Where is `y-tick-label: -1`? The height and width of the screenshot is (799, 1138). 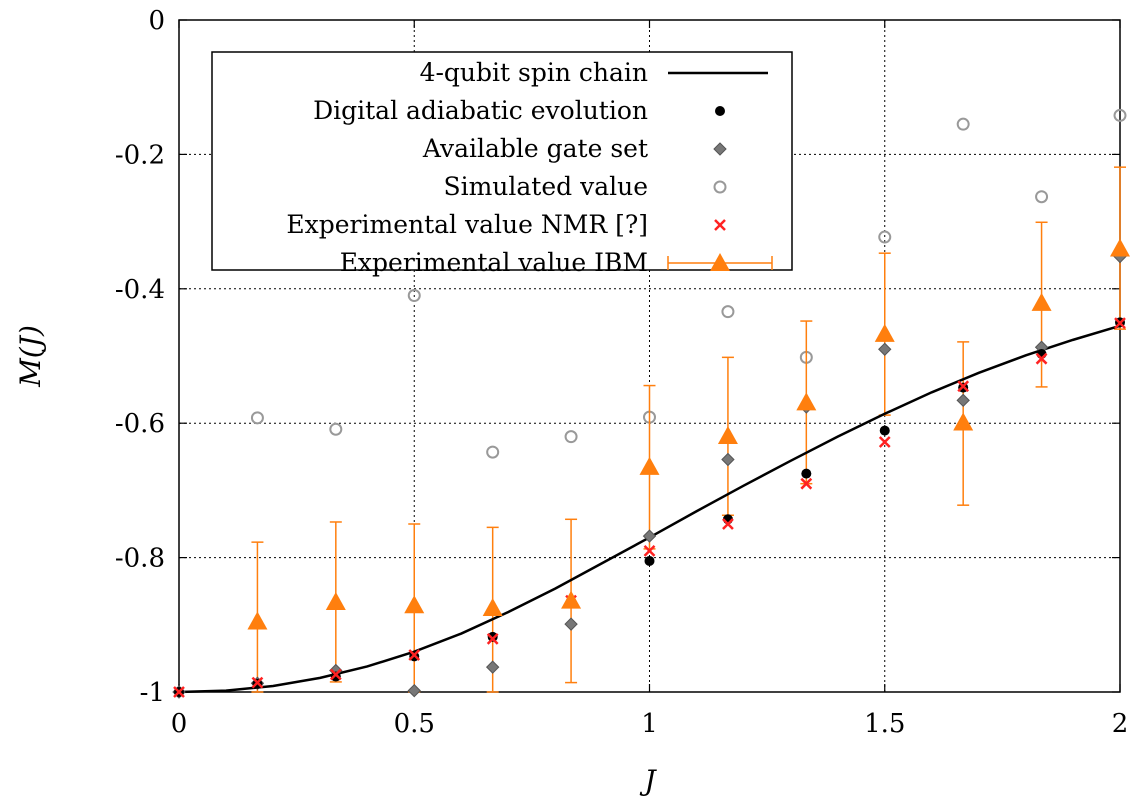 y-tick-label: -1 is located at coordinates (152, 693).